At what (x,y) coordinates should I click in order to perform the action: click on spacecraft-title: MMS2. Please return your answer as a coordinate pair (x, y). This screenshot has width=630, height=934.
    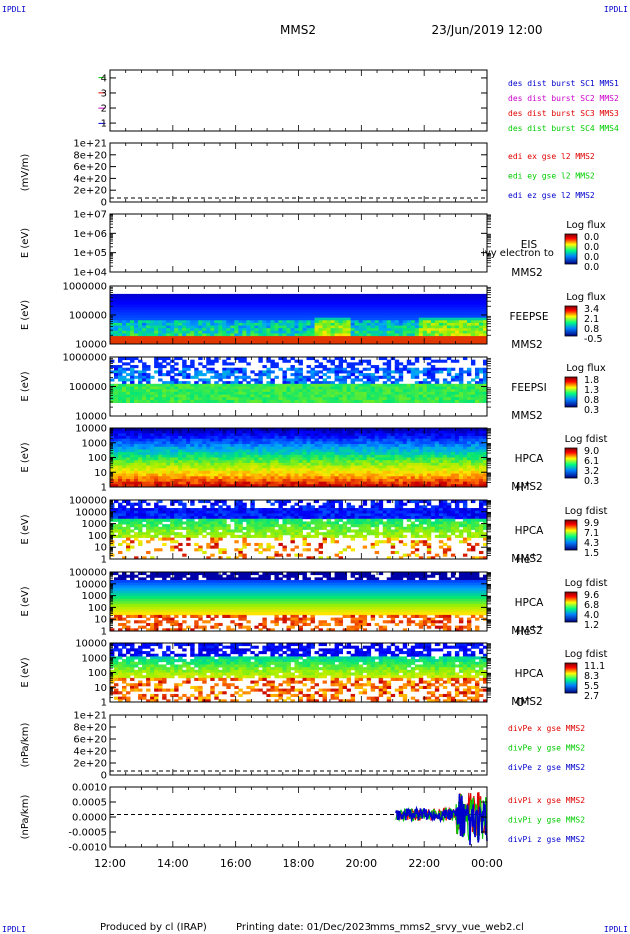
    Looking at the image, I should click on (298, 30).